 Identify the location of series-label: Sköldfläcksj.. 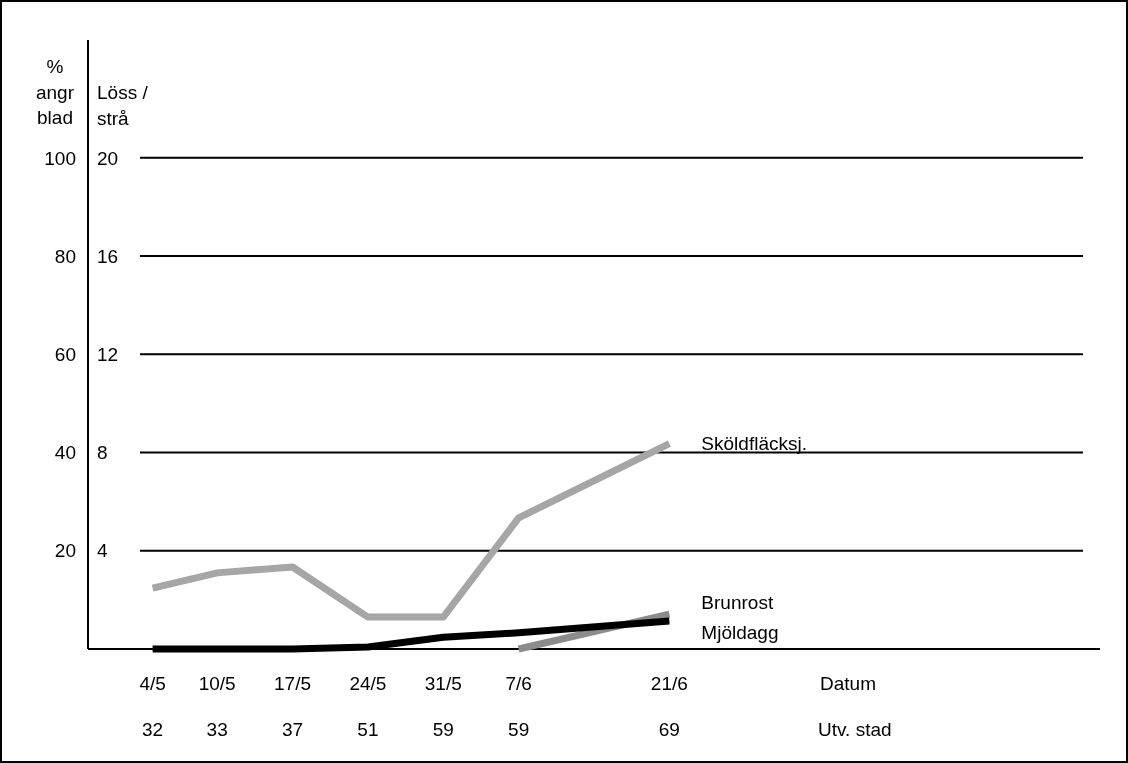
(754, 444).